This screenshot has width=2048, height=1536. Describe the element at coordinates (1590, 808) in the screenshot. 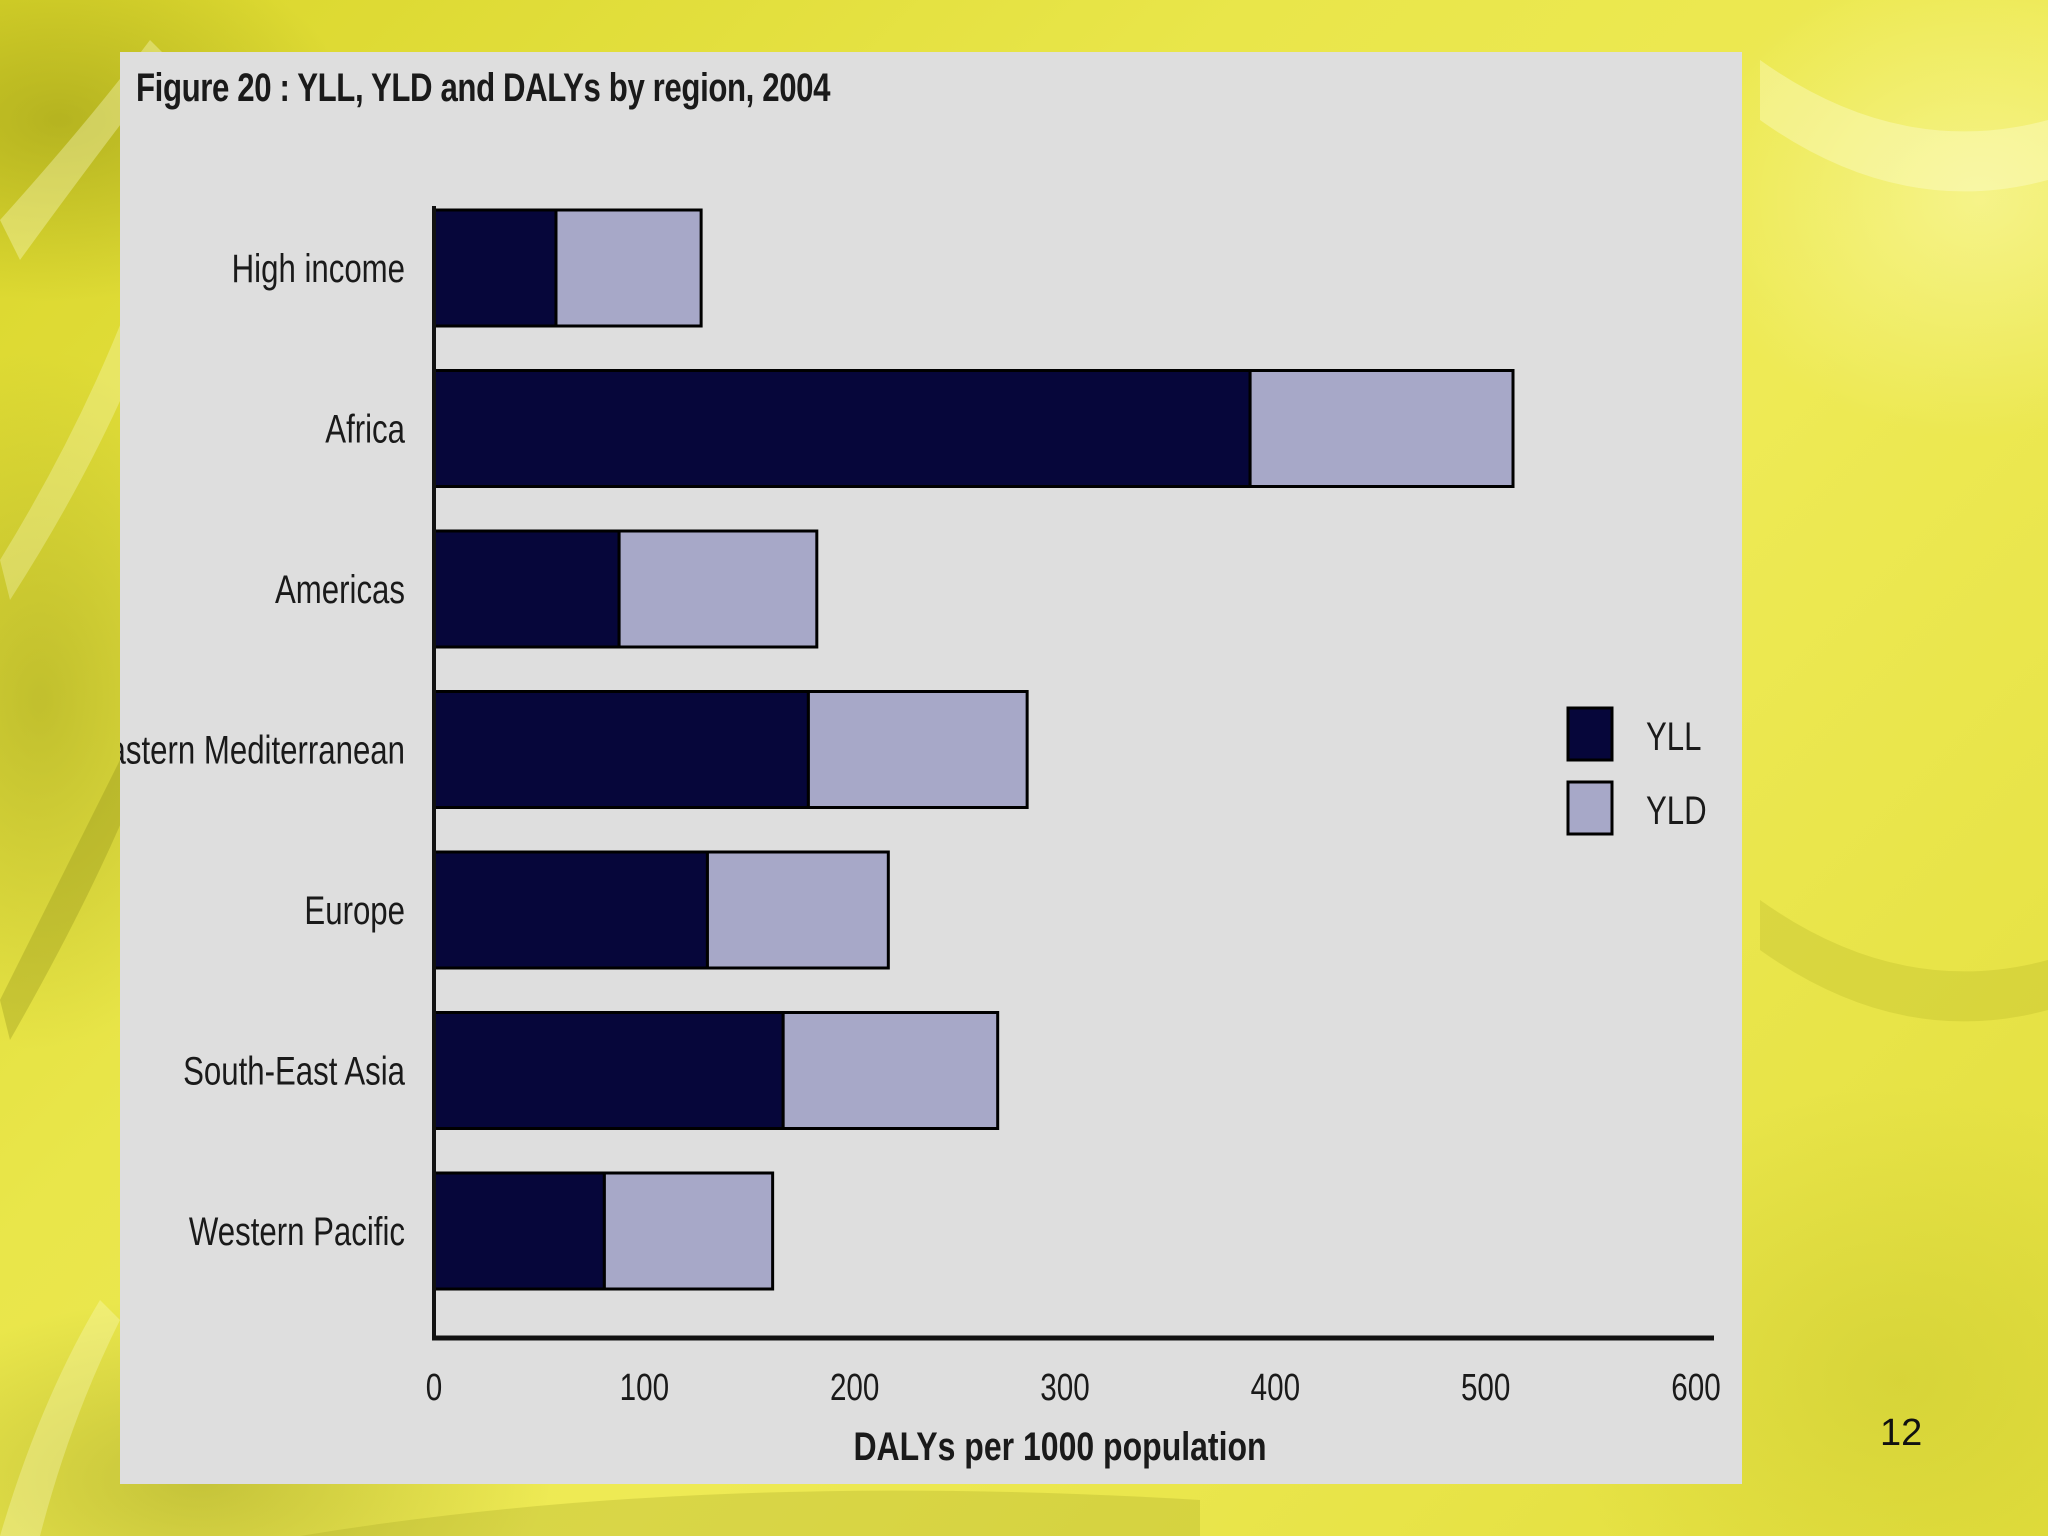

I see `legend-swatch-yld` at that location.